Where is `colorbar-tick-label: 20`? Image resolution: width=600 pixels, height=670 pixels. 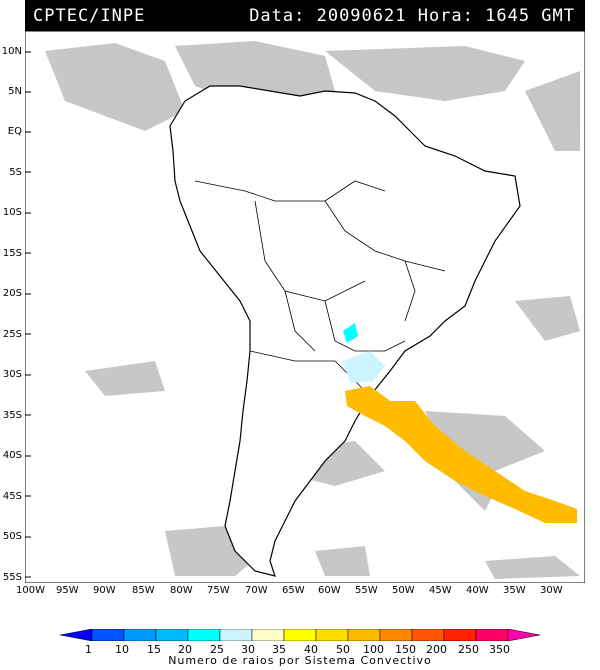
colorbar-tick-label: 20 is located at coordinates (185, 649).